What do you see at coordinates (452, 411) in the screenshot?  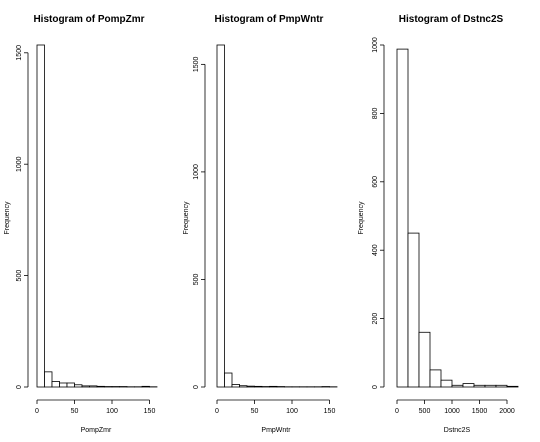 I see `x-tick-label: 1000` at bounding box center [452, 411].